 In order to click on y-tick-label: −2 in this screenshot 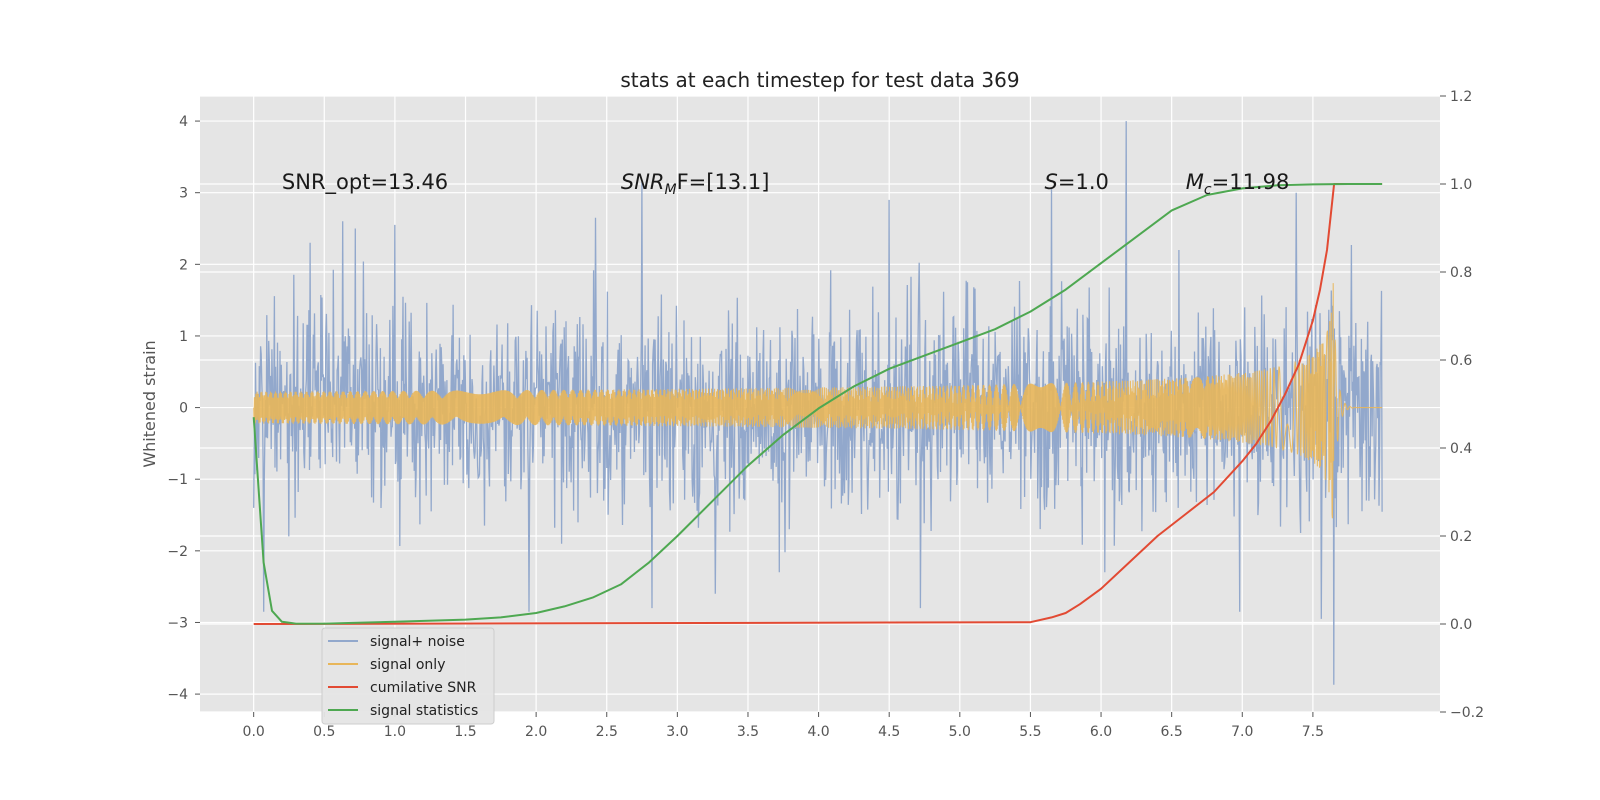, I will do `click(177, 552)`.